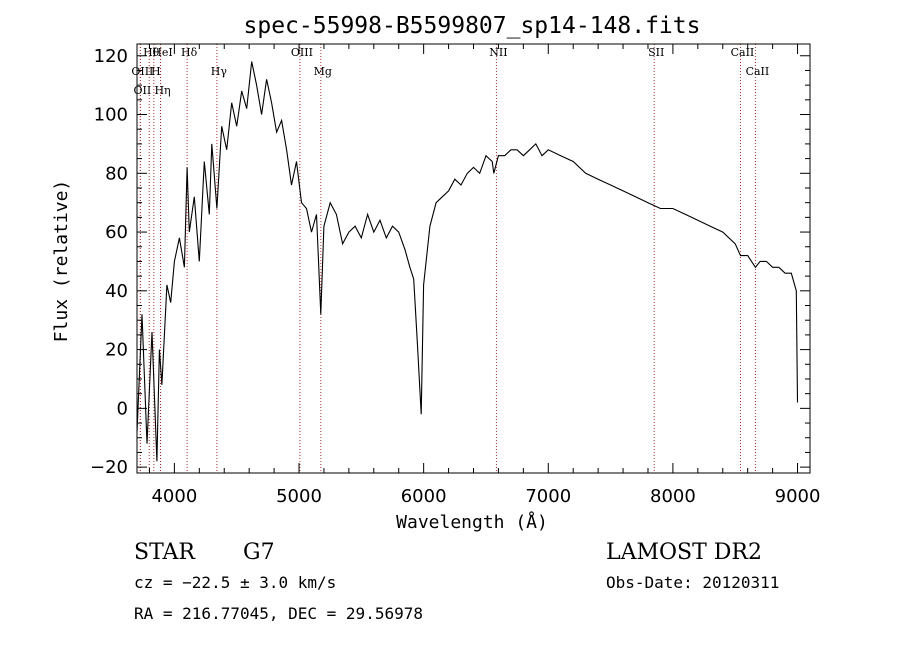 The height and width of the screenshot is (649, 900). Describe the element at coordinates (673, 496) in the screenshot. I see `x-tick-label: 8000` at that location.